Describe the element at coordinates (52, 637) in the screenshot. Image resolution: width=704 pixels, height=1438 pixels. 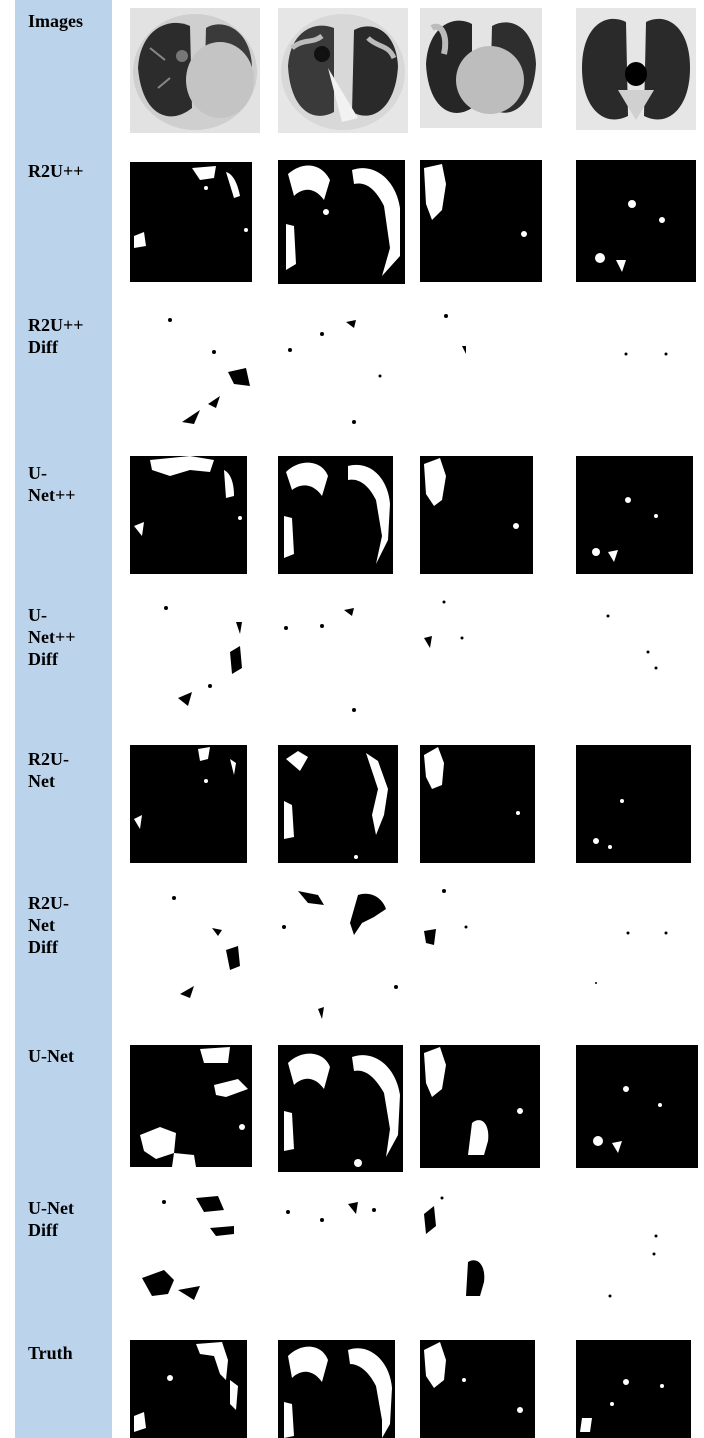
I see `row-label-unetpp-diff: U- Net++ Diff` at that location.